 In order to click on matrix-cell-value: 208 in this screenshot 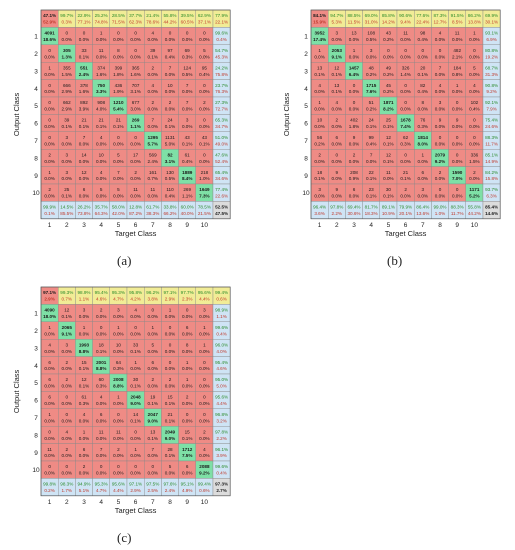, I will do `click(354, 172)`.